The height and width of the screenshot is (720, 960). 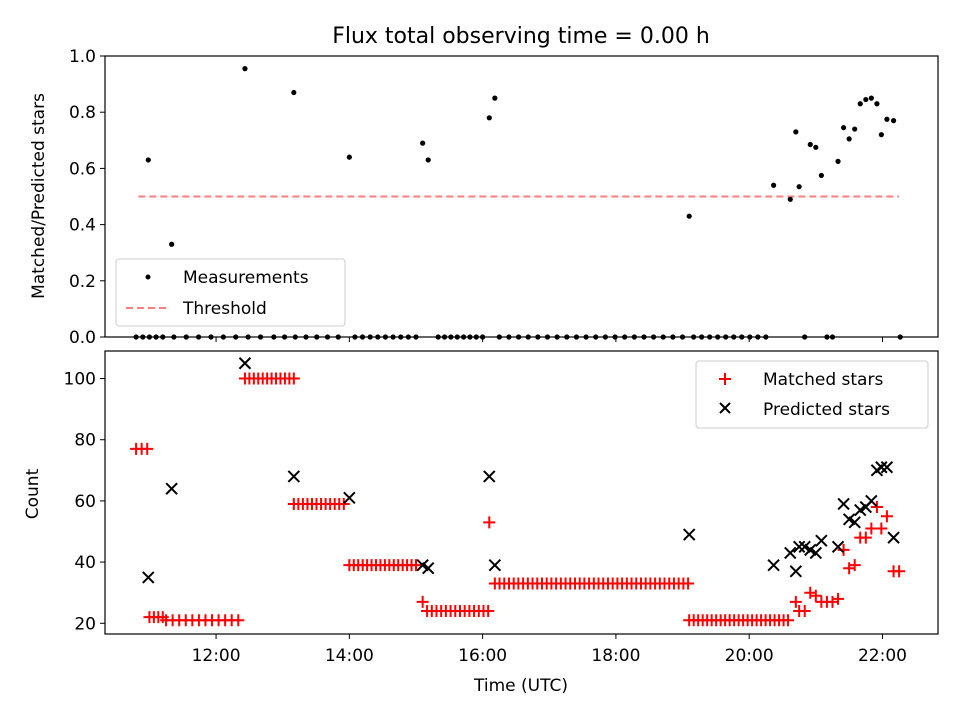 What do you see at coordinates (82, 338) in the screenshot?
I see `top-y-tick-label: 0.0` at bounding box center [82, 338].